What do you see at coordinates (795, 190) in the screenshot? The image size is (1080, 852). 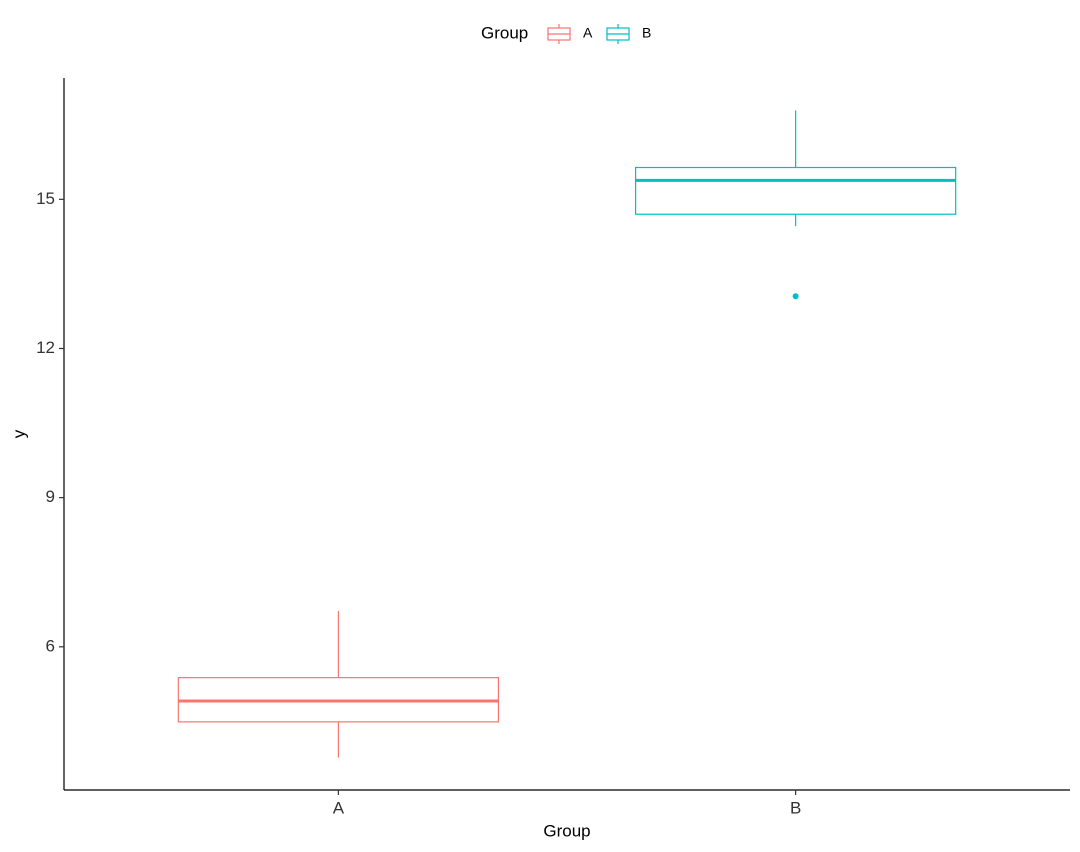 I see `box` at bounding box center [795, 190].